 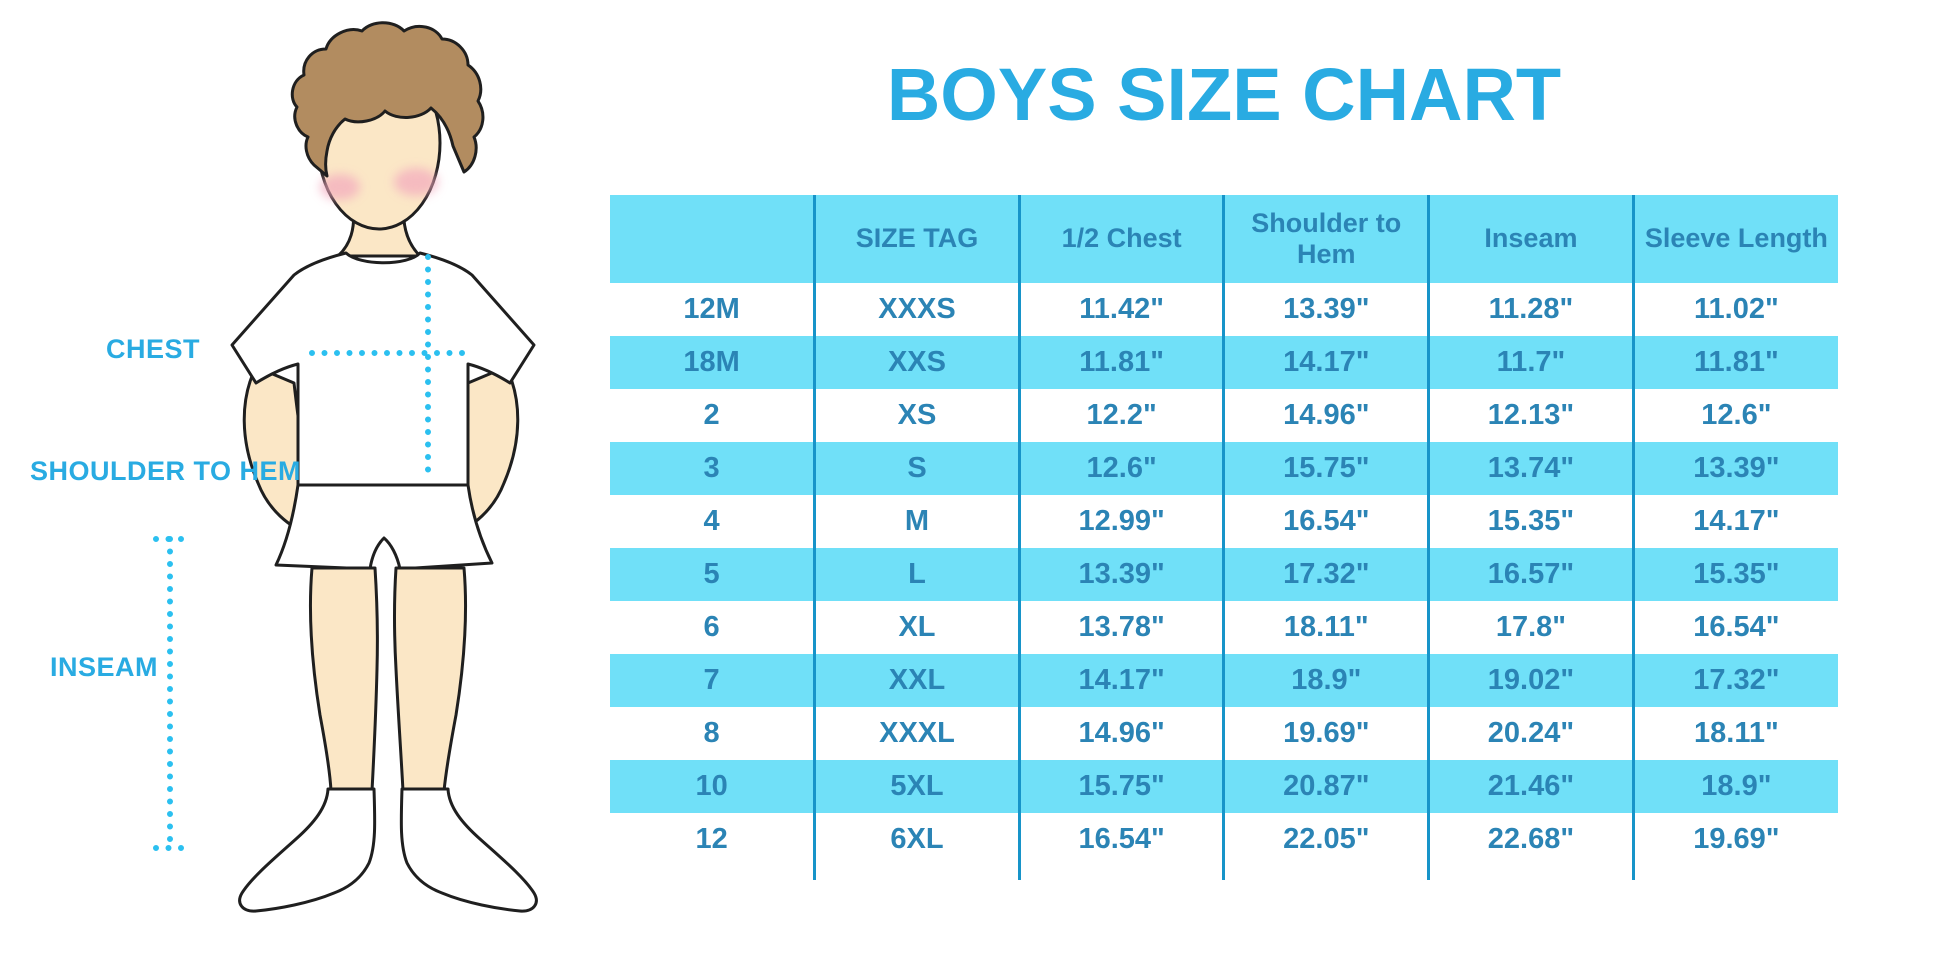 I want to click on table-row: 8 XXXL 14.96" 19.69" 20.24" 18.11", so click(x=1224, y=733).